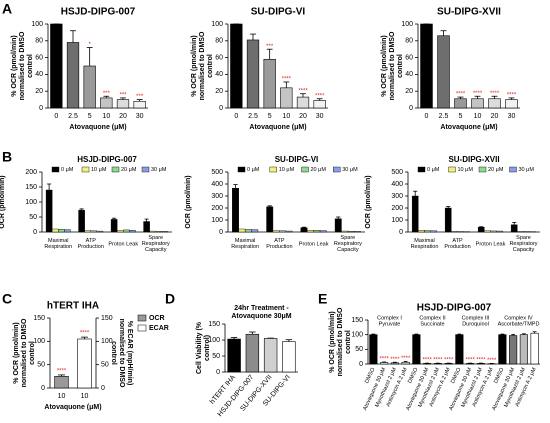 This screenshot has width=550, height=423. Describe the element at coordinates (397, 184) in the screenshot. I see `y-tick-label: 400` at that location.